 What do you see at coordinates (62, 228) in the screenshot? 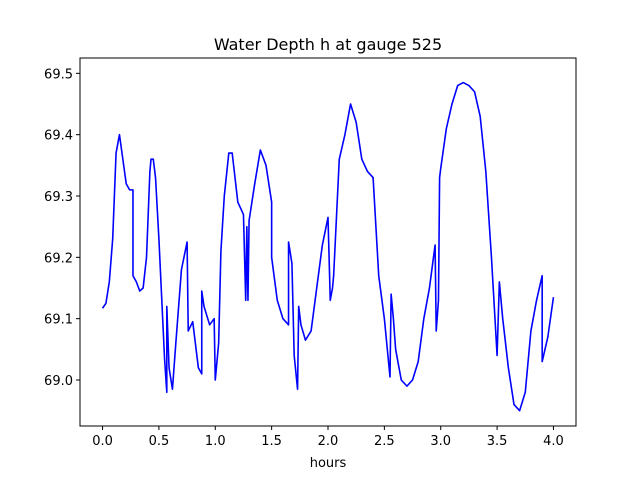
I see `y-axis: 69.0 69.1 69.2 69.3 69.4 69.5` at bounding box center [62, 228].